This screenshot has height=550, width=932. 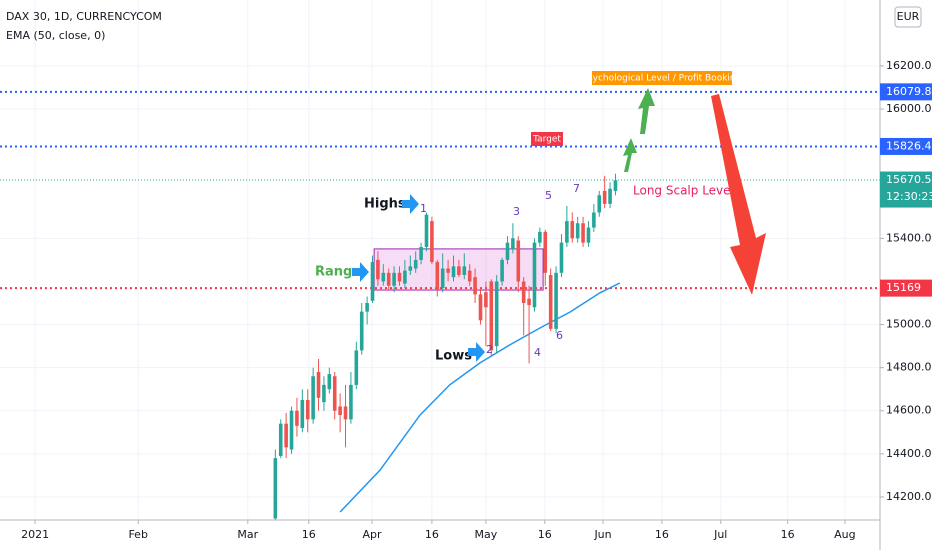 I want to click on annotation: 2, so click(x=489, y=349).